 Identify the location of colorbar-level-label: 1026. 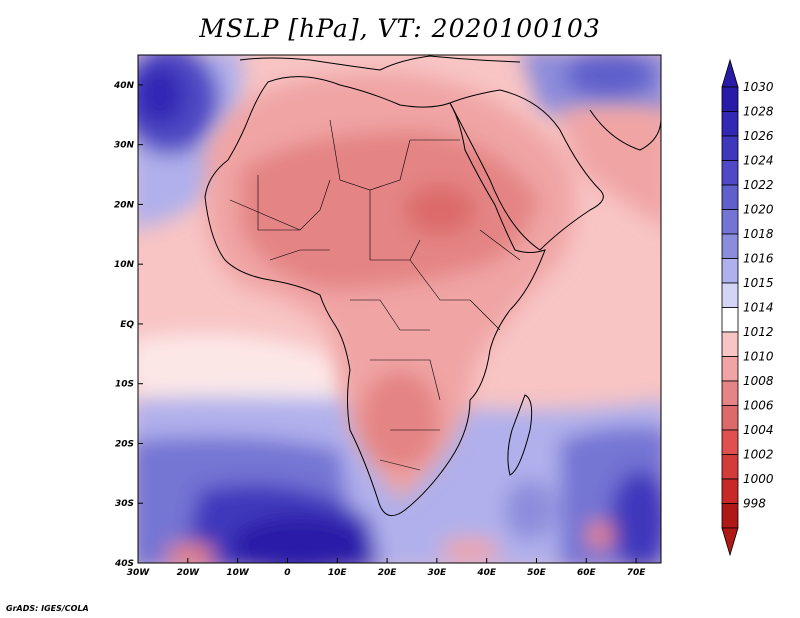
(758, 136).